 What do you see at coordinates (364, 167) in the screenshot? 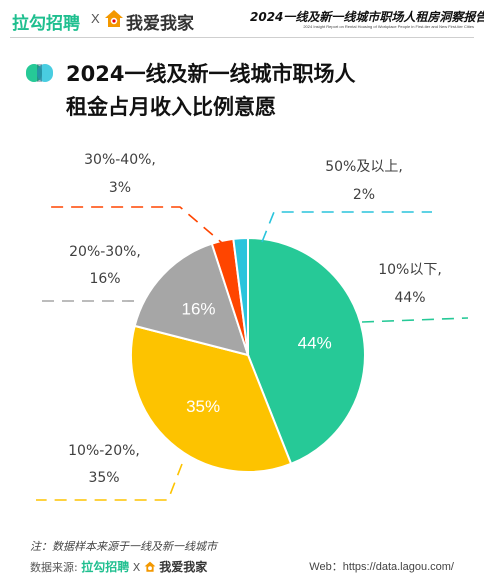
I see `outer-label-category-5: 50%及以上,` at bounding box center [364, 167].